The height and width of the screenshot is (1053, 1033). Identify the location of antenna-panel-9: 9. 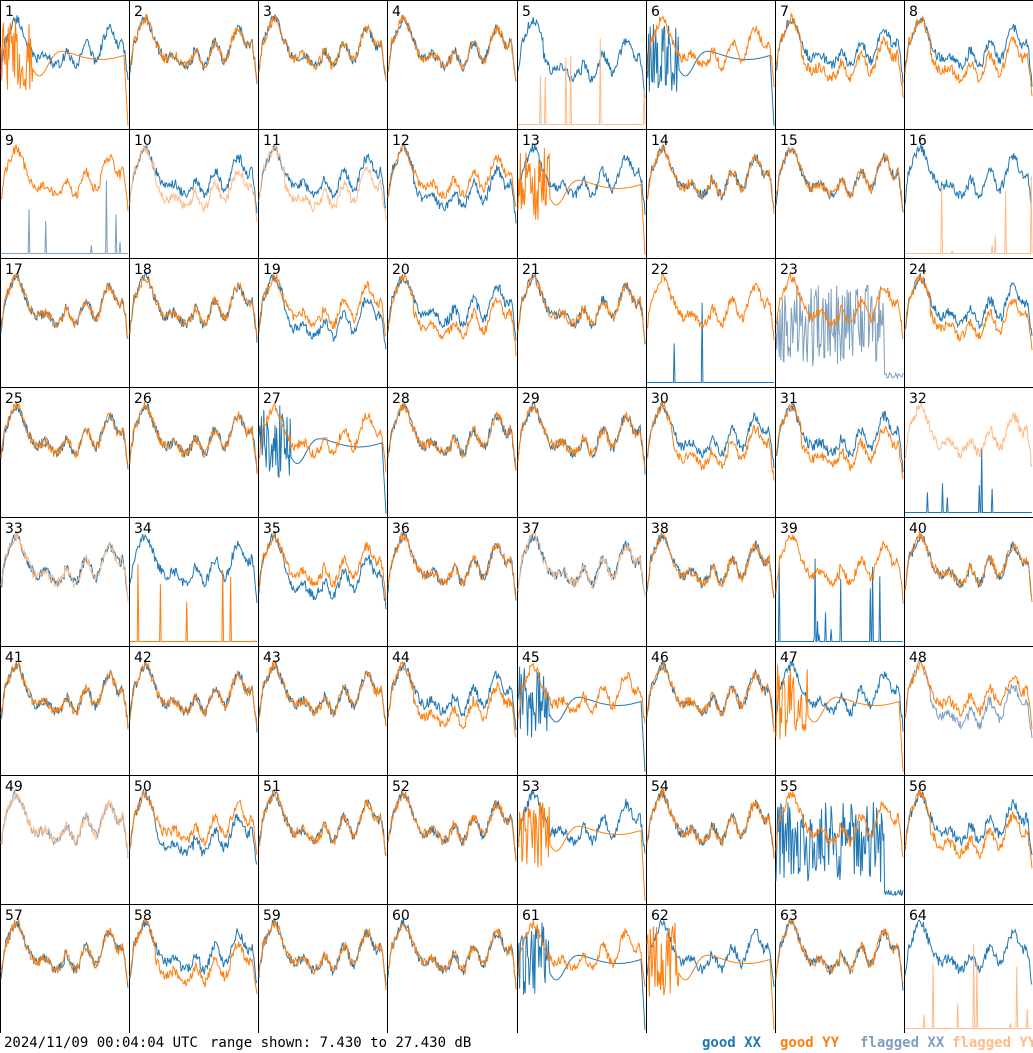
(65, 194).